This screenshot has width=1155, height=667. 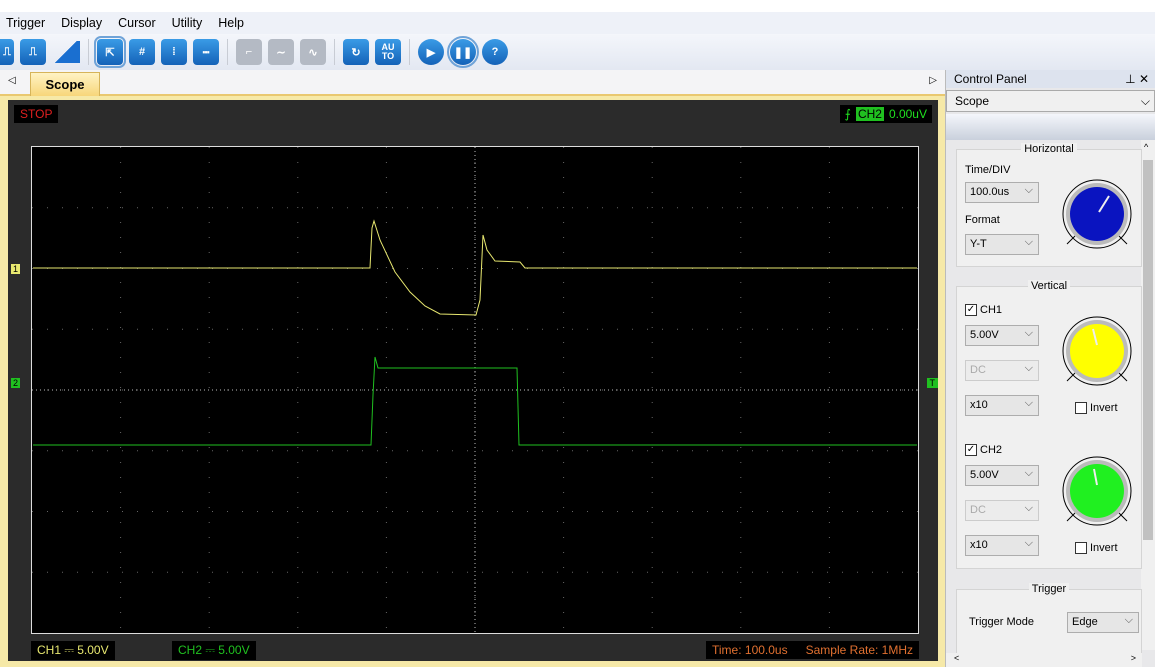 What do you see at coordinates (847, 114) in the screenshot?
I see `trigger-edge-icon: ⨍` at bounding box center [847, 114].